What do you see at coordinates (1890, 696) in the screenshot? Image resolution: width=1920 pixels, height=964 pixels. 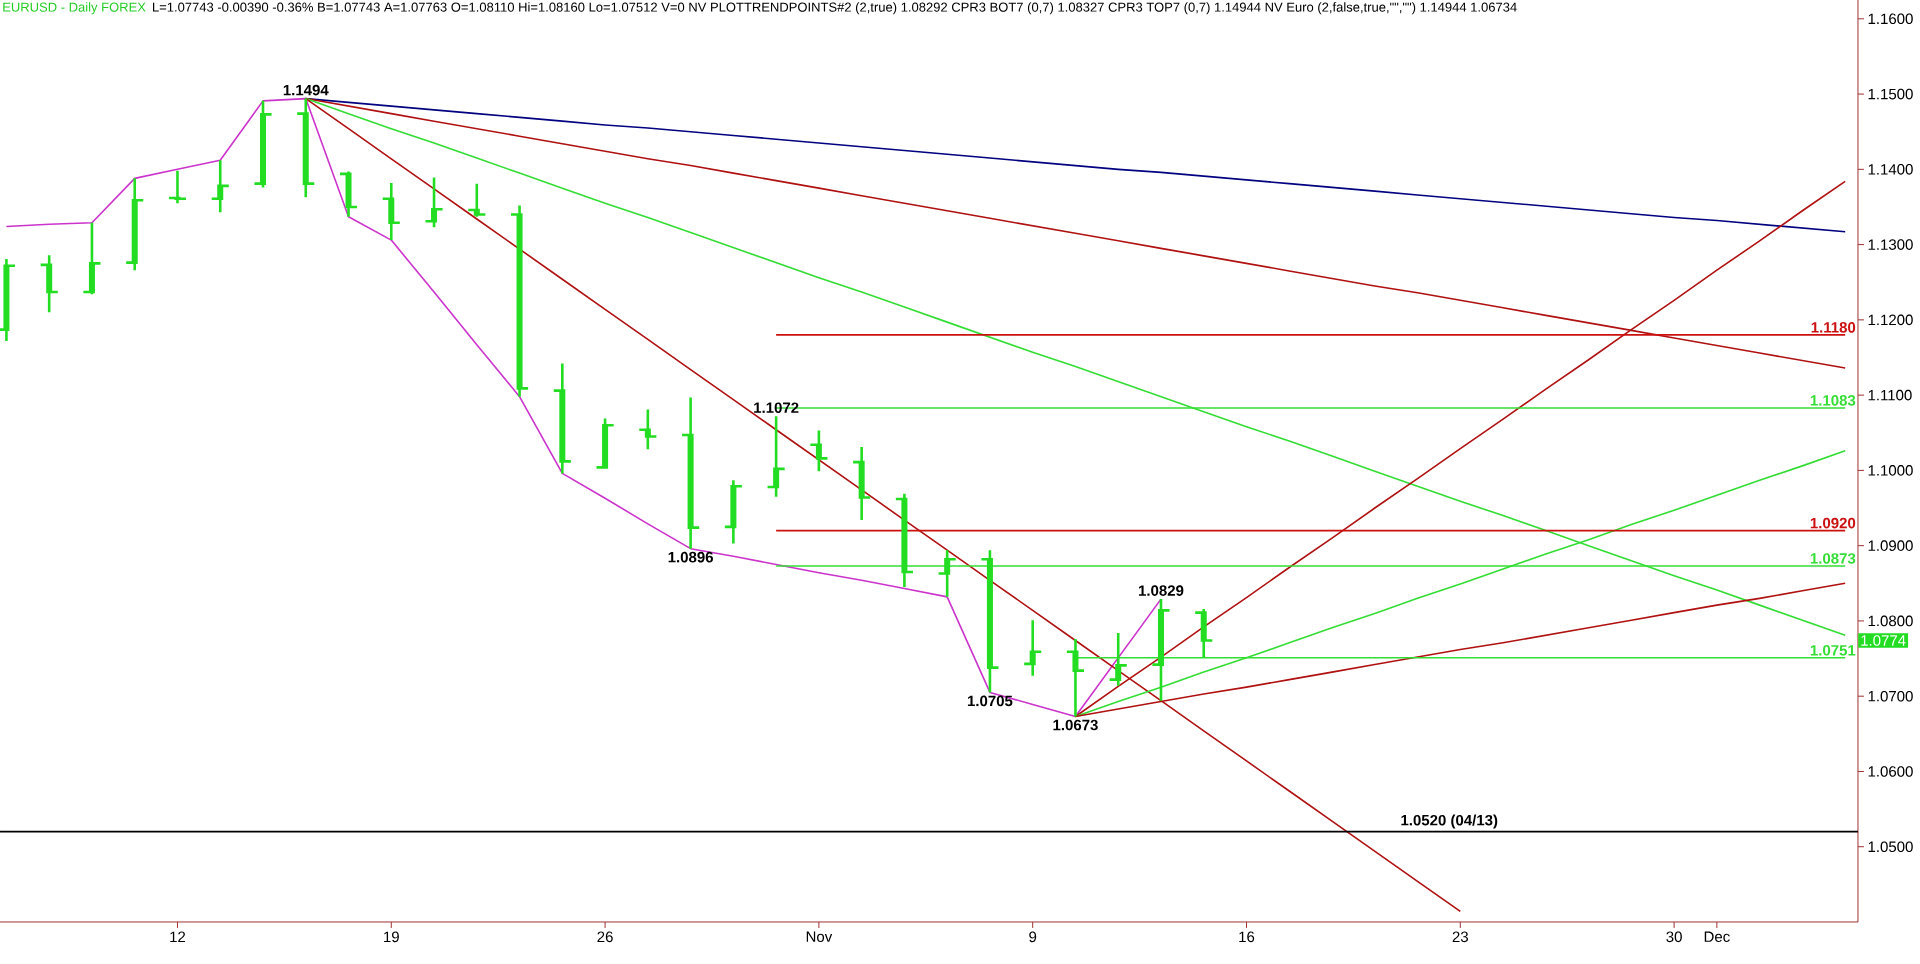 I see `y-tick-label: 1.0700` at bounding box center [1890, 696].